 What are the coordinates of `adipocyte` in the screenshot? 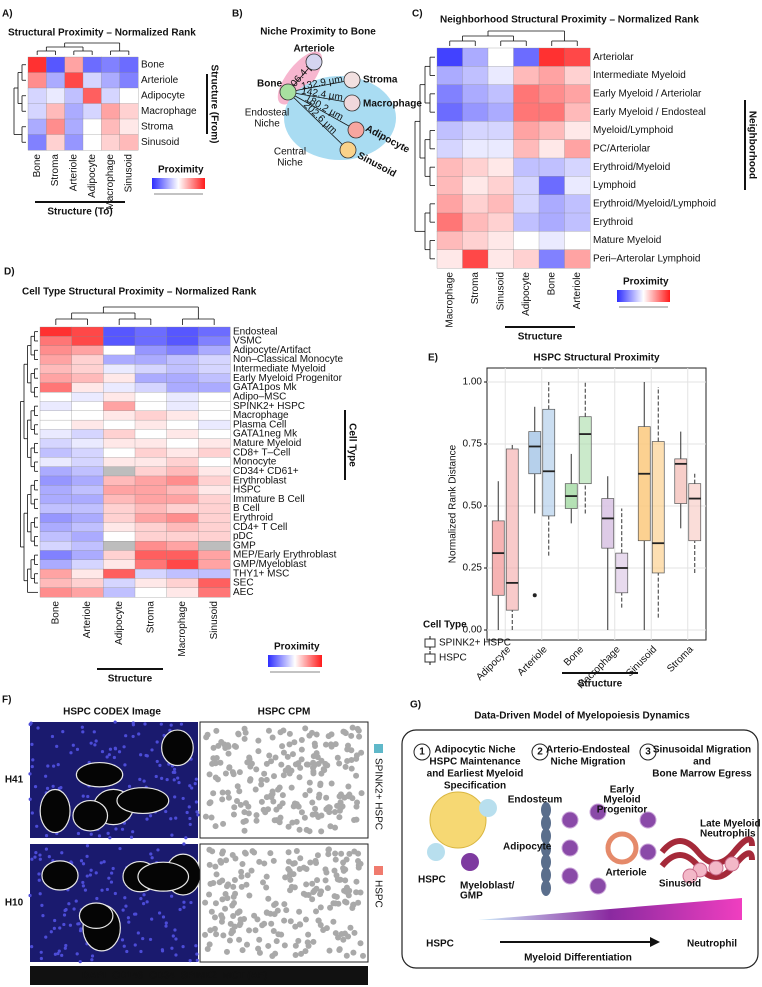 It's located at (96, 915).